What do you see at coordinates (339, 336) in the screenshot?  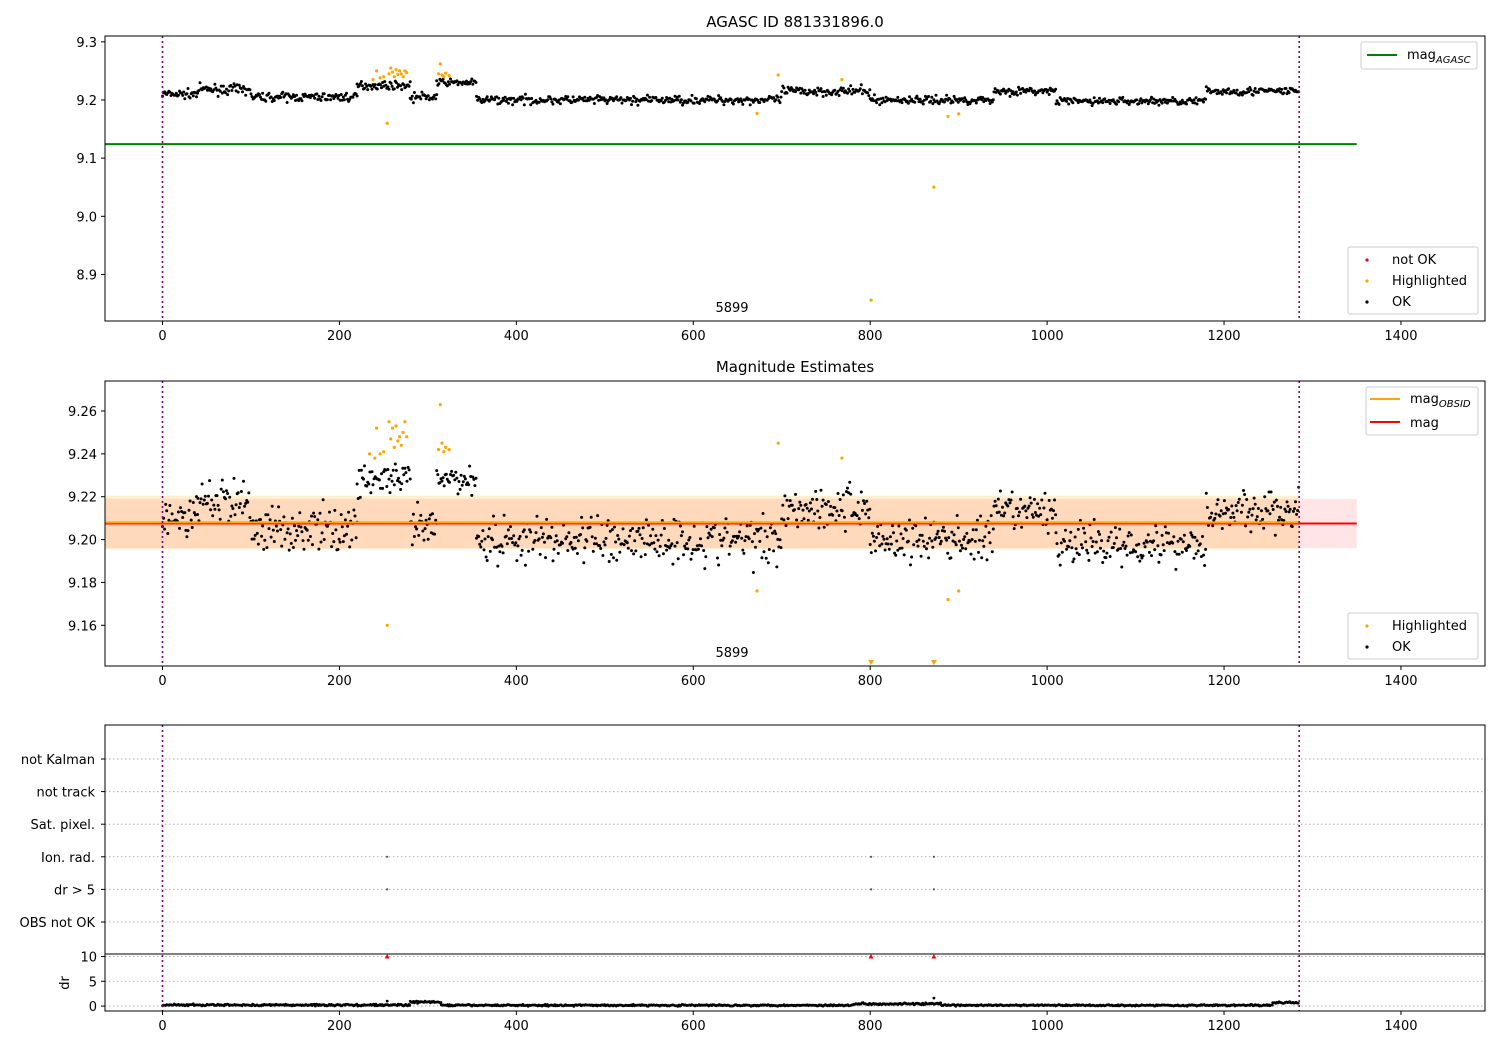 I see `x-tick-label: 200` at bounding box center [339, 336].